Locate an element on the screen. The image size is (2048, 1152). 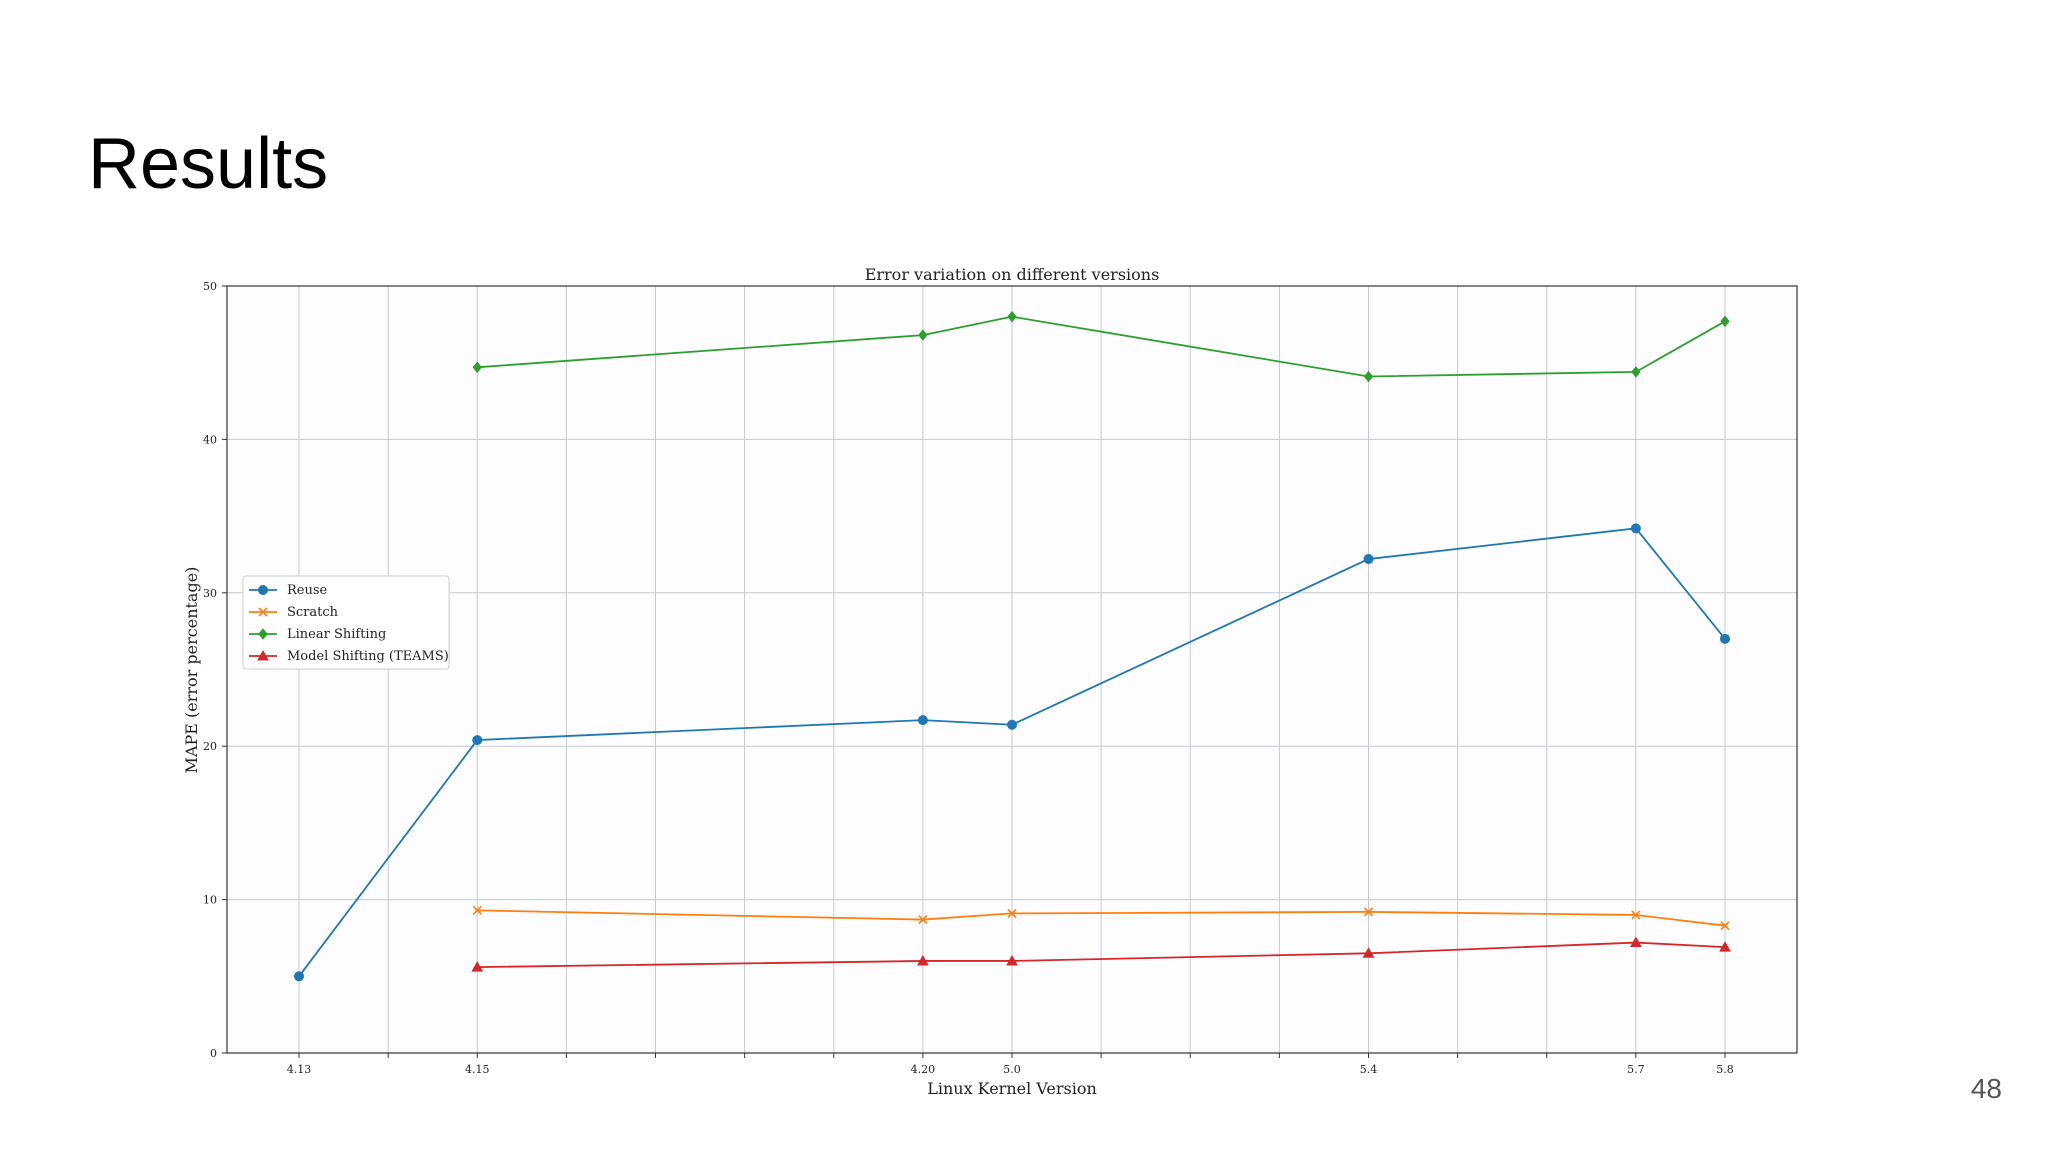
y-tick-label: 30 is located at coordinates (210, 593).